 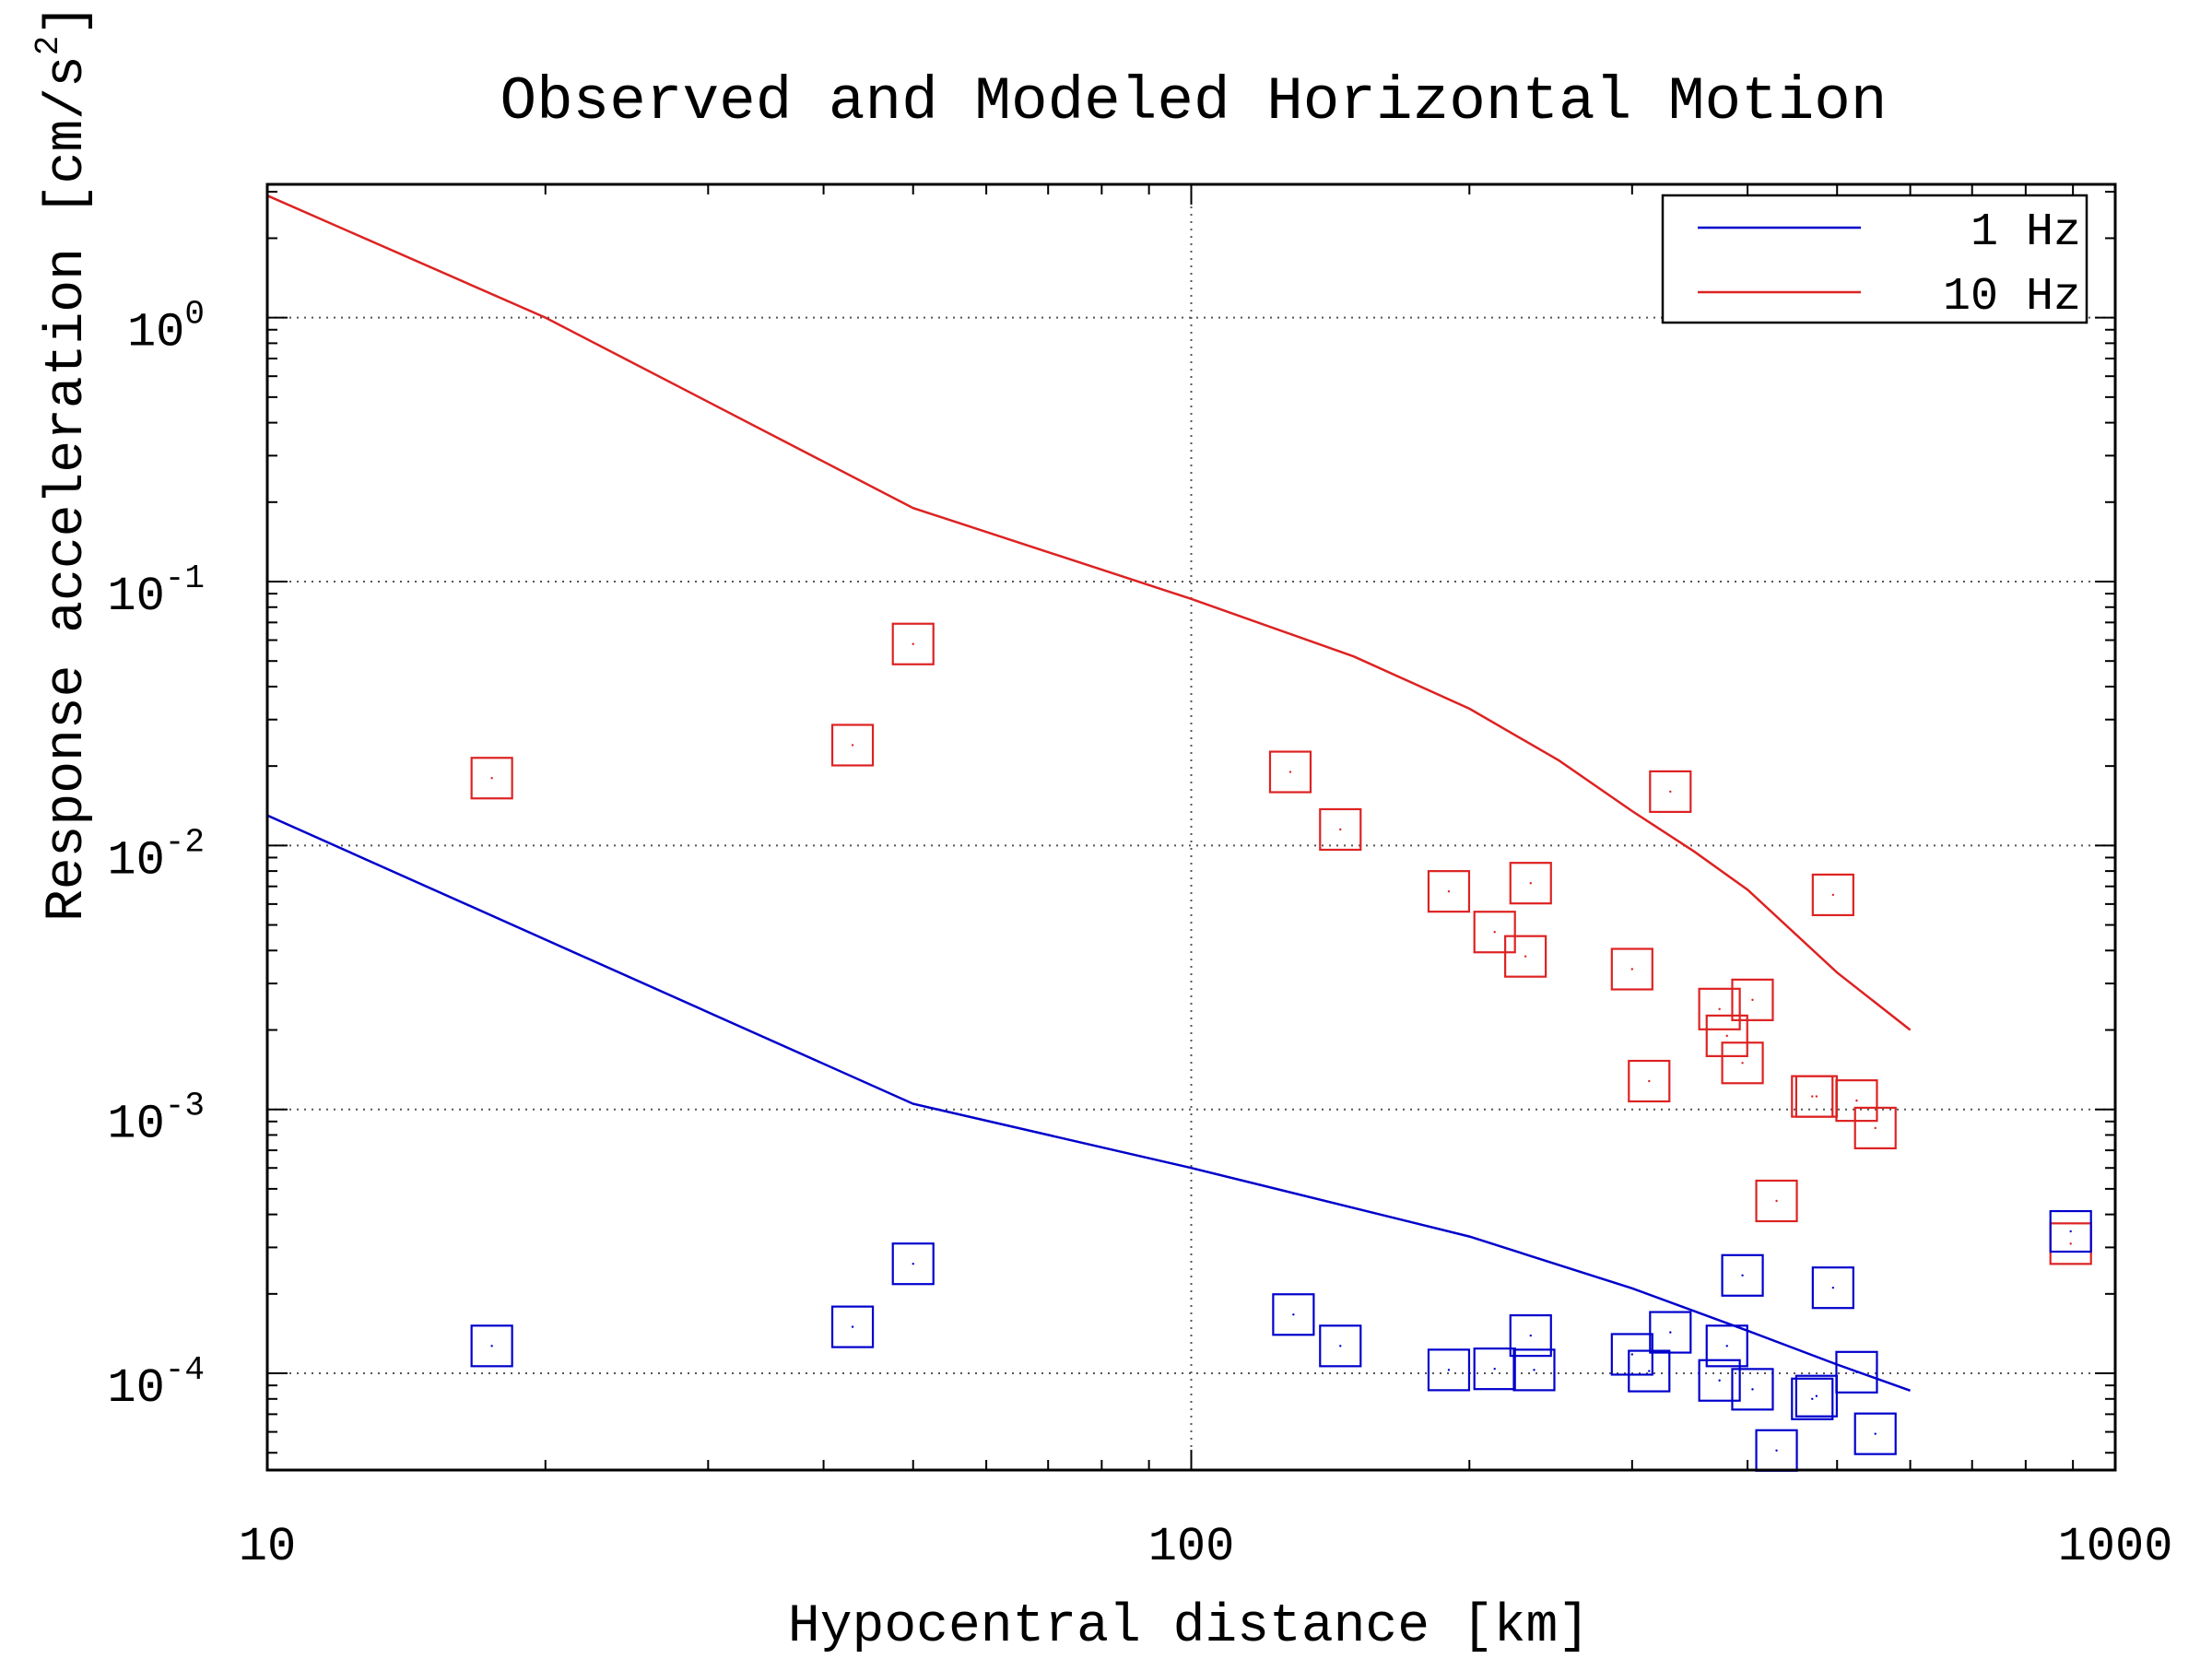 What do you see at coordinates (2026, 232) in the screenshot?
I see `legend-label: 1 Hz` at bounding box center [2026, 232].